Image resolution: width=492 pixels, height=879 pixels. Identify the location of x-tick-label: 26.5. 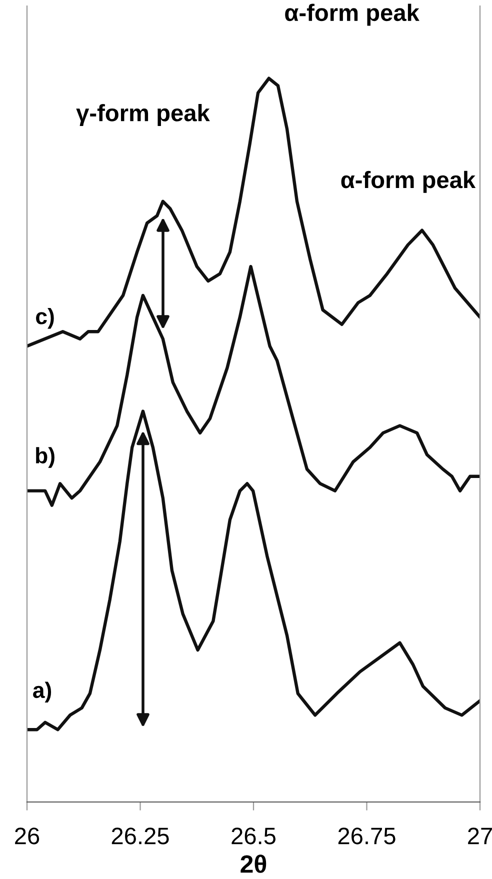
(254, 836).